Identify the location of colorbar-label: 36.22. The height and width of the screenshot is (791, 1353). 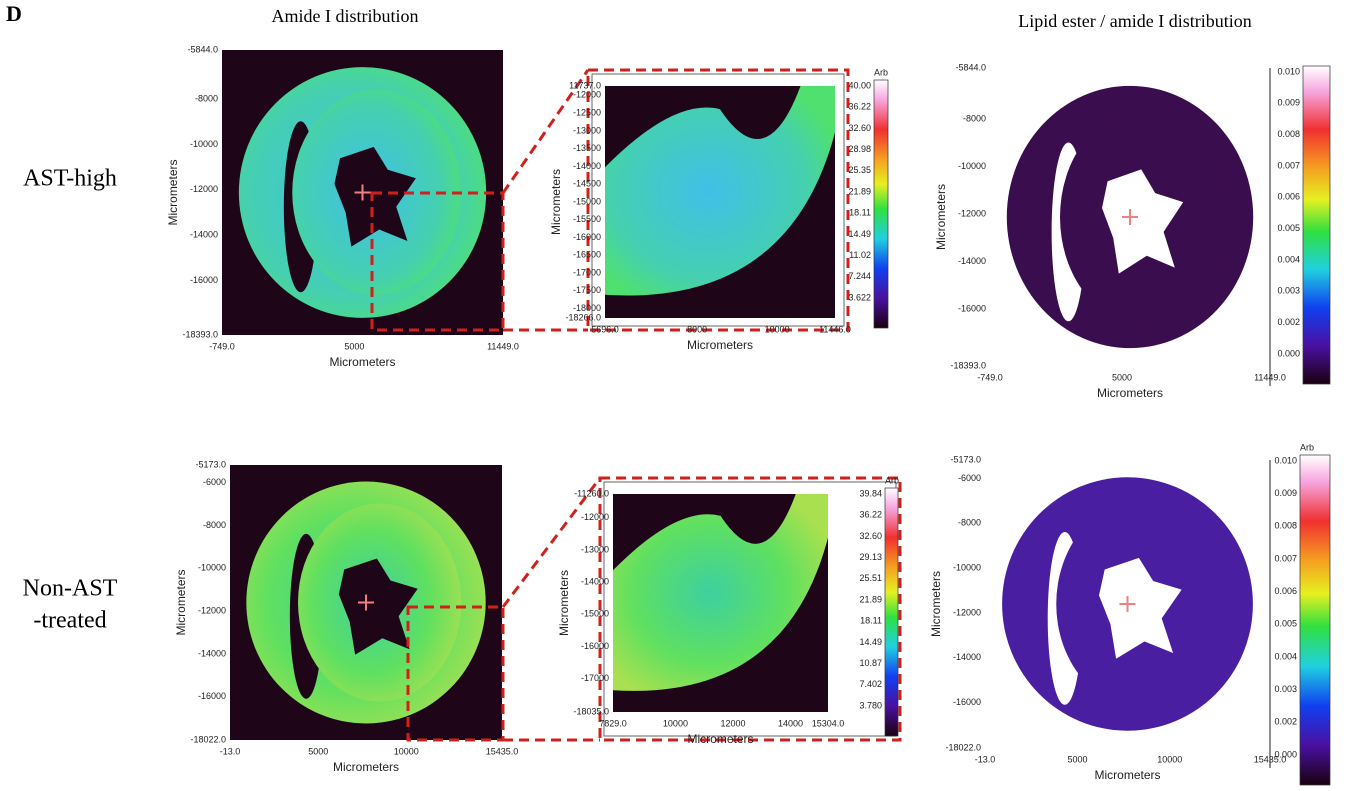
(859, 107).